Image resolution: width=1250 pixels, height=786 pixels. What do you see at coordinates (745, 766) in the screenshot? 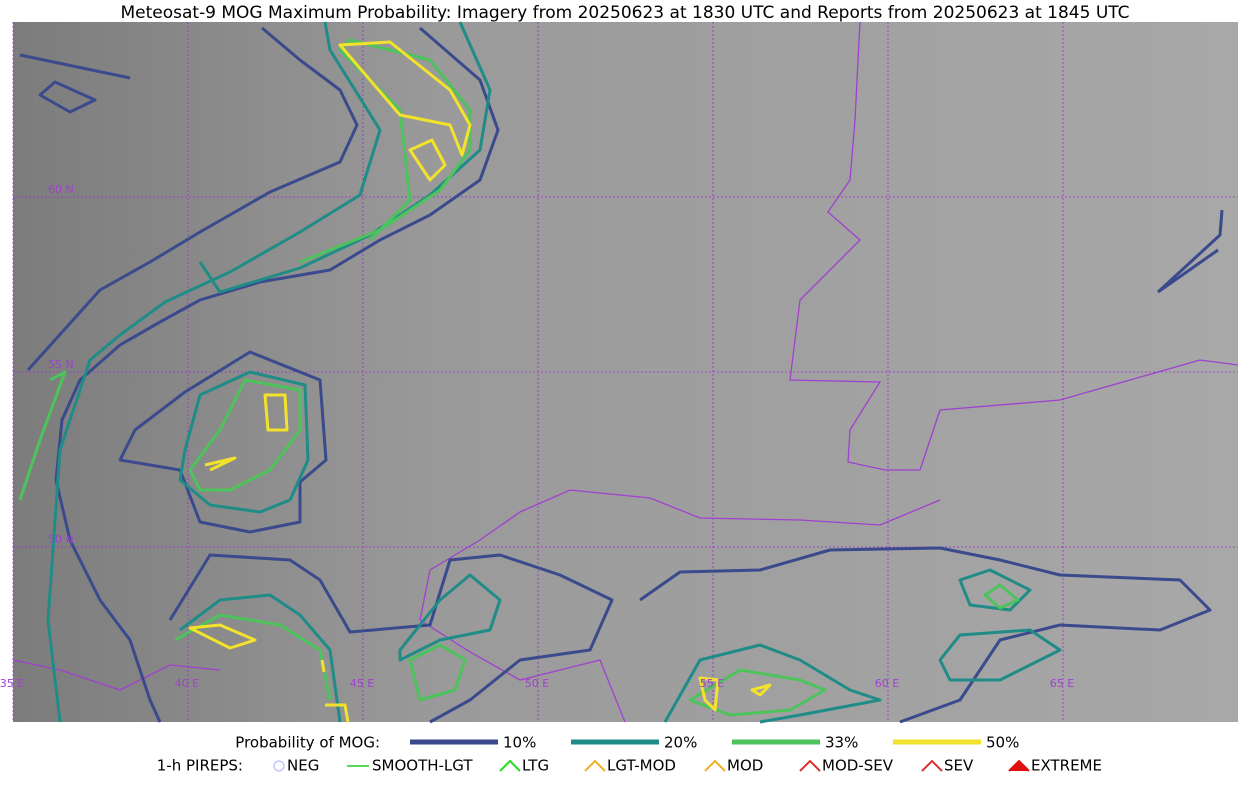
I see `pirep-label: MOD` at bounding box center [745, 766].